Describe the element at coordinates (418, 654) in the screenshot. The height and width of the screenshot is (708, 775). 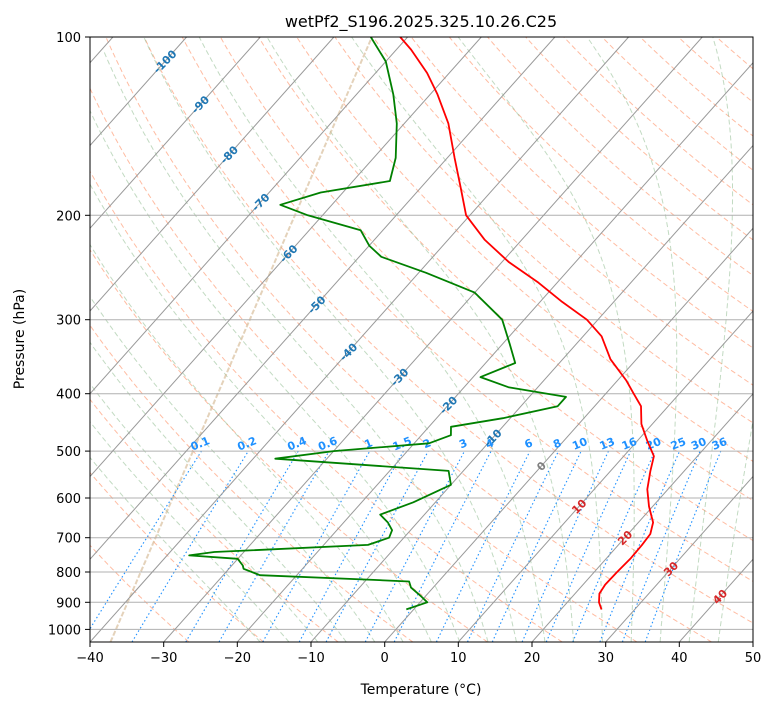
I see `x-axis-ticks: −40 −30 −20 −10 0 10 20 30 40 50` at that location.